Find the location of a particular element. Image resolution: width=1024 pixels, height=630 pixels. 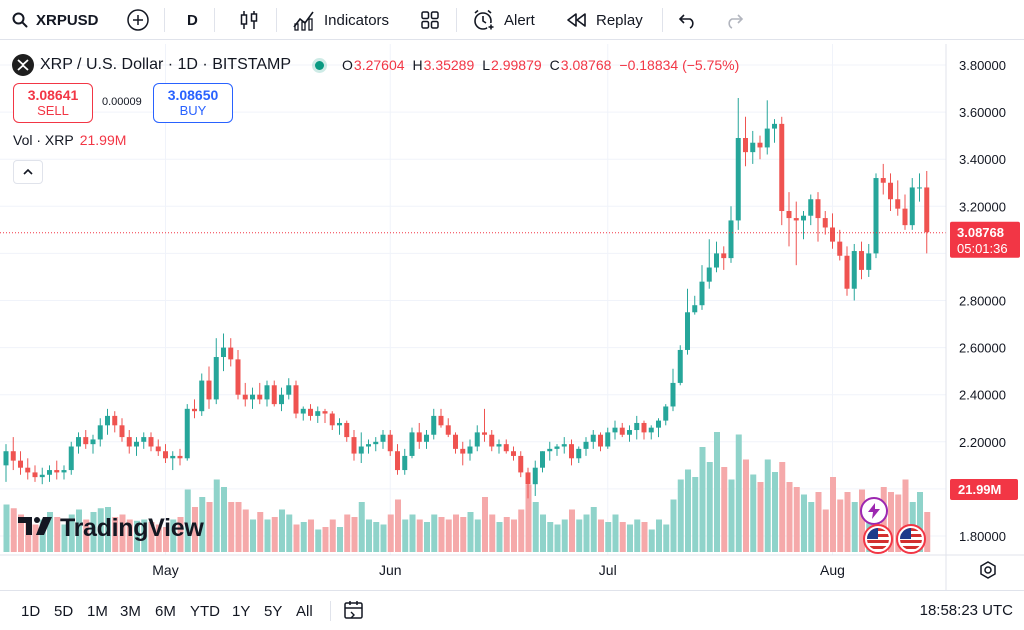

calendar-range-icon is located at coordinates (354, 612).